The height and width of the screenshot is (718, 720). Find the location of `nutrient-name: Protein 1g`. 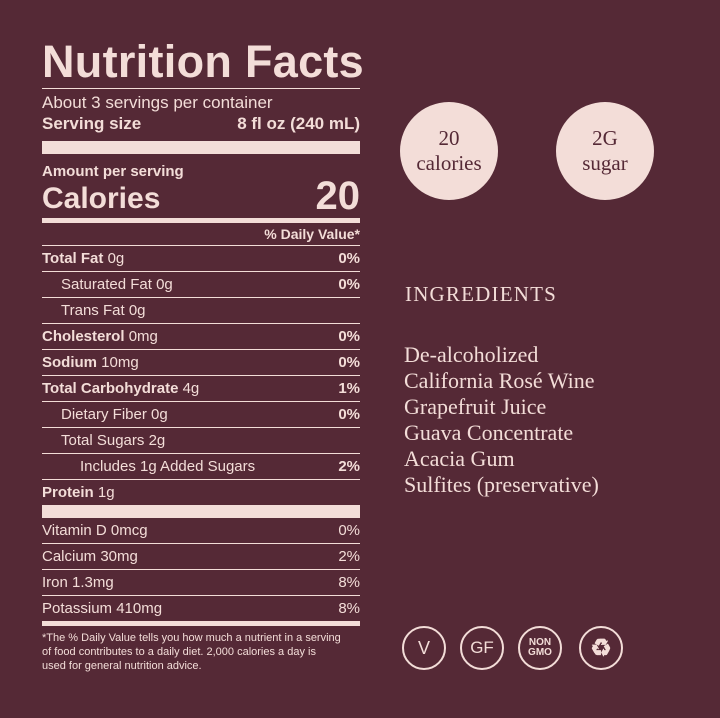

nutrient-name: Protein 1g is located at coordinates (78, 492).